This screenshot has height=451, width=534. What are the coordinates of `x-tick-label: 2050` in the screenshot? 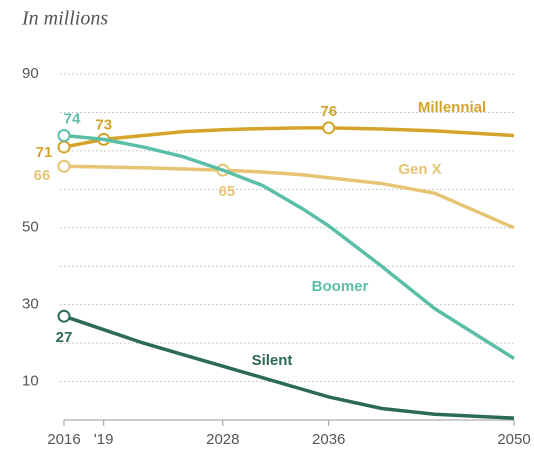 It's located at (513, 439).